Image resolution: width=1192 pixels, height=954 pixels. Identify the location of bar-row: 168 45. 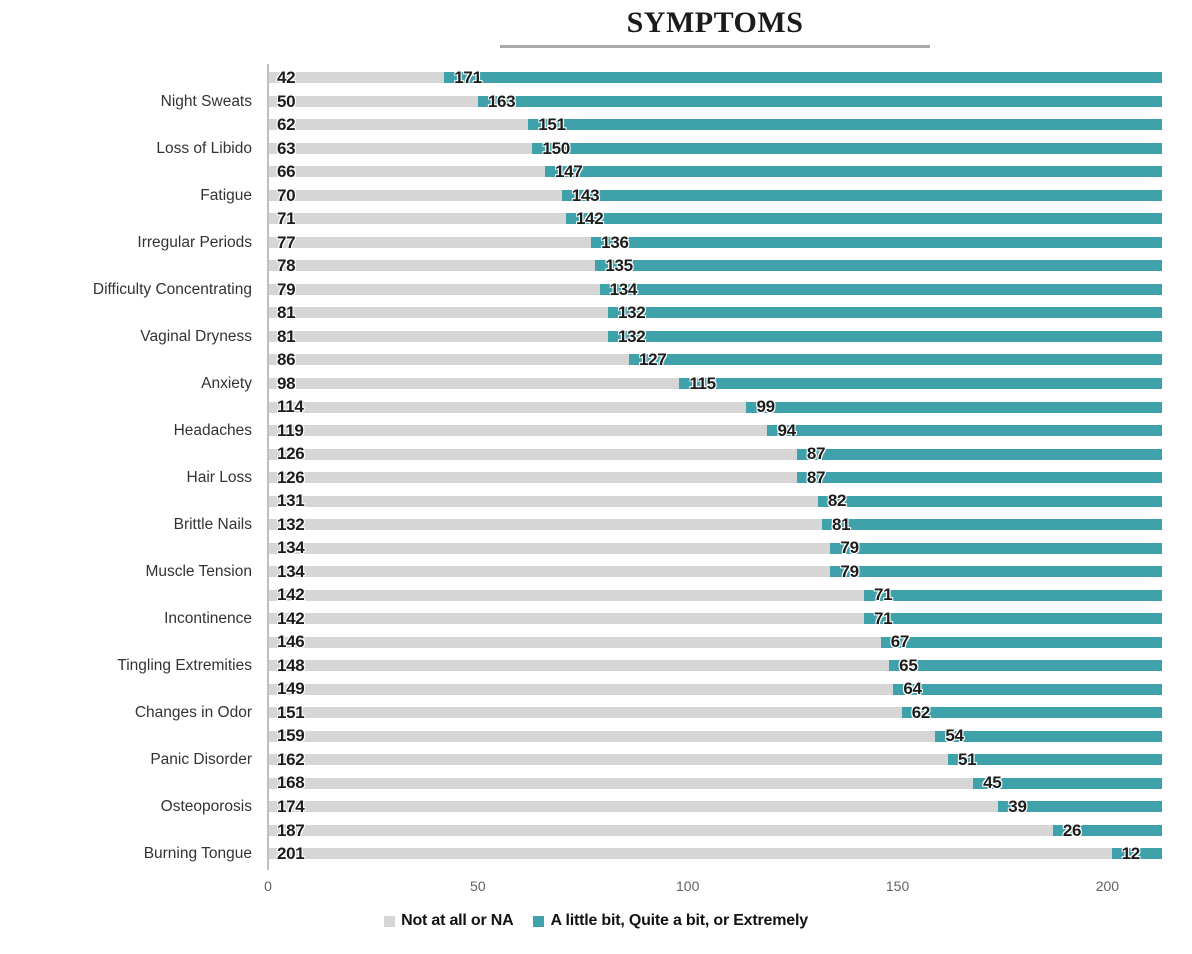
(596, 783).